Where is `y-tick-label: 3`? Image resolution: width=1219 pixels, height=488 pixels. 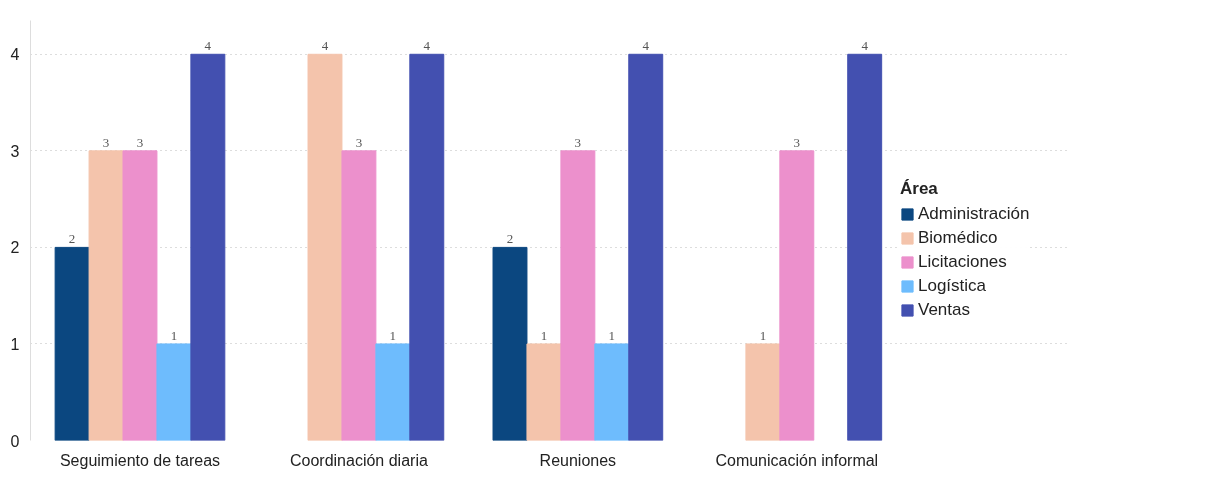
y-tick-label: 3 is located at coordinates (15, 151).